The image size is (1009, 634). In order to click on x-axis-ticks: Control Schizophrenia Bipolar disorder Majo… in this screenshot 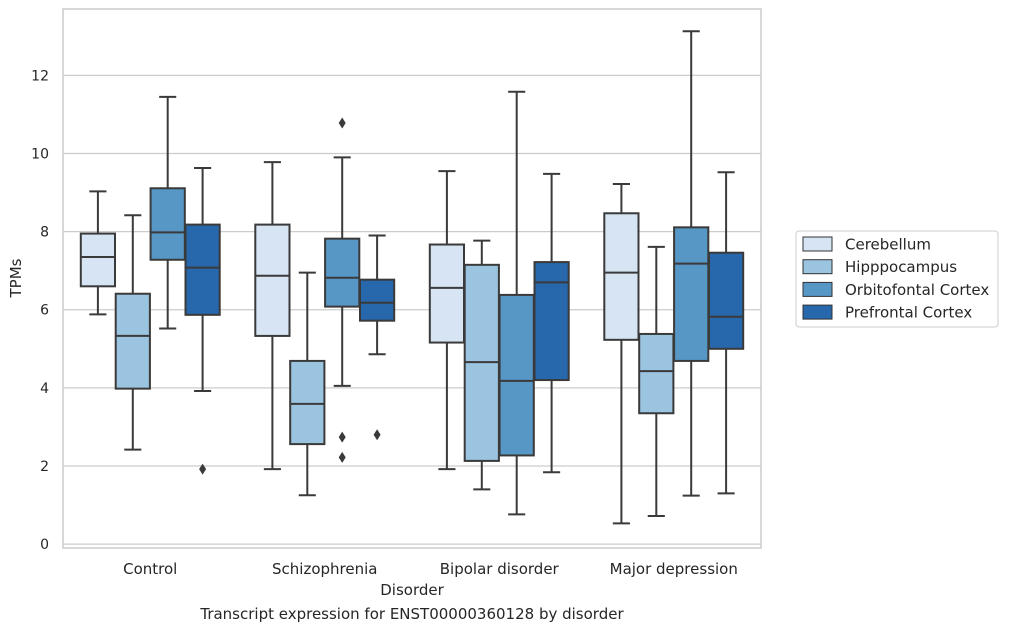, I will do `click(430, 569)`.